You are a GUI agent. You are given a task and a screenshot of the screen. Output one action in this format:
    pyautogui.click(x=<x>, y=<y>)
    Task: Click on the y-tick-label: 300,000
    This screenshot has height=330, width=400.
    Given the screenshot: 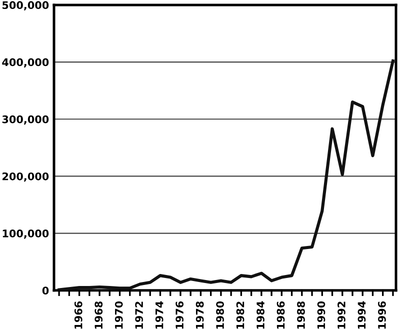 What is the action you would take?
    pyautogui.click(x=25, y=120)
    